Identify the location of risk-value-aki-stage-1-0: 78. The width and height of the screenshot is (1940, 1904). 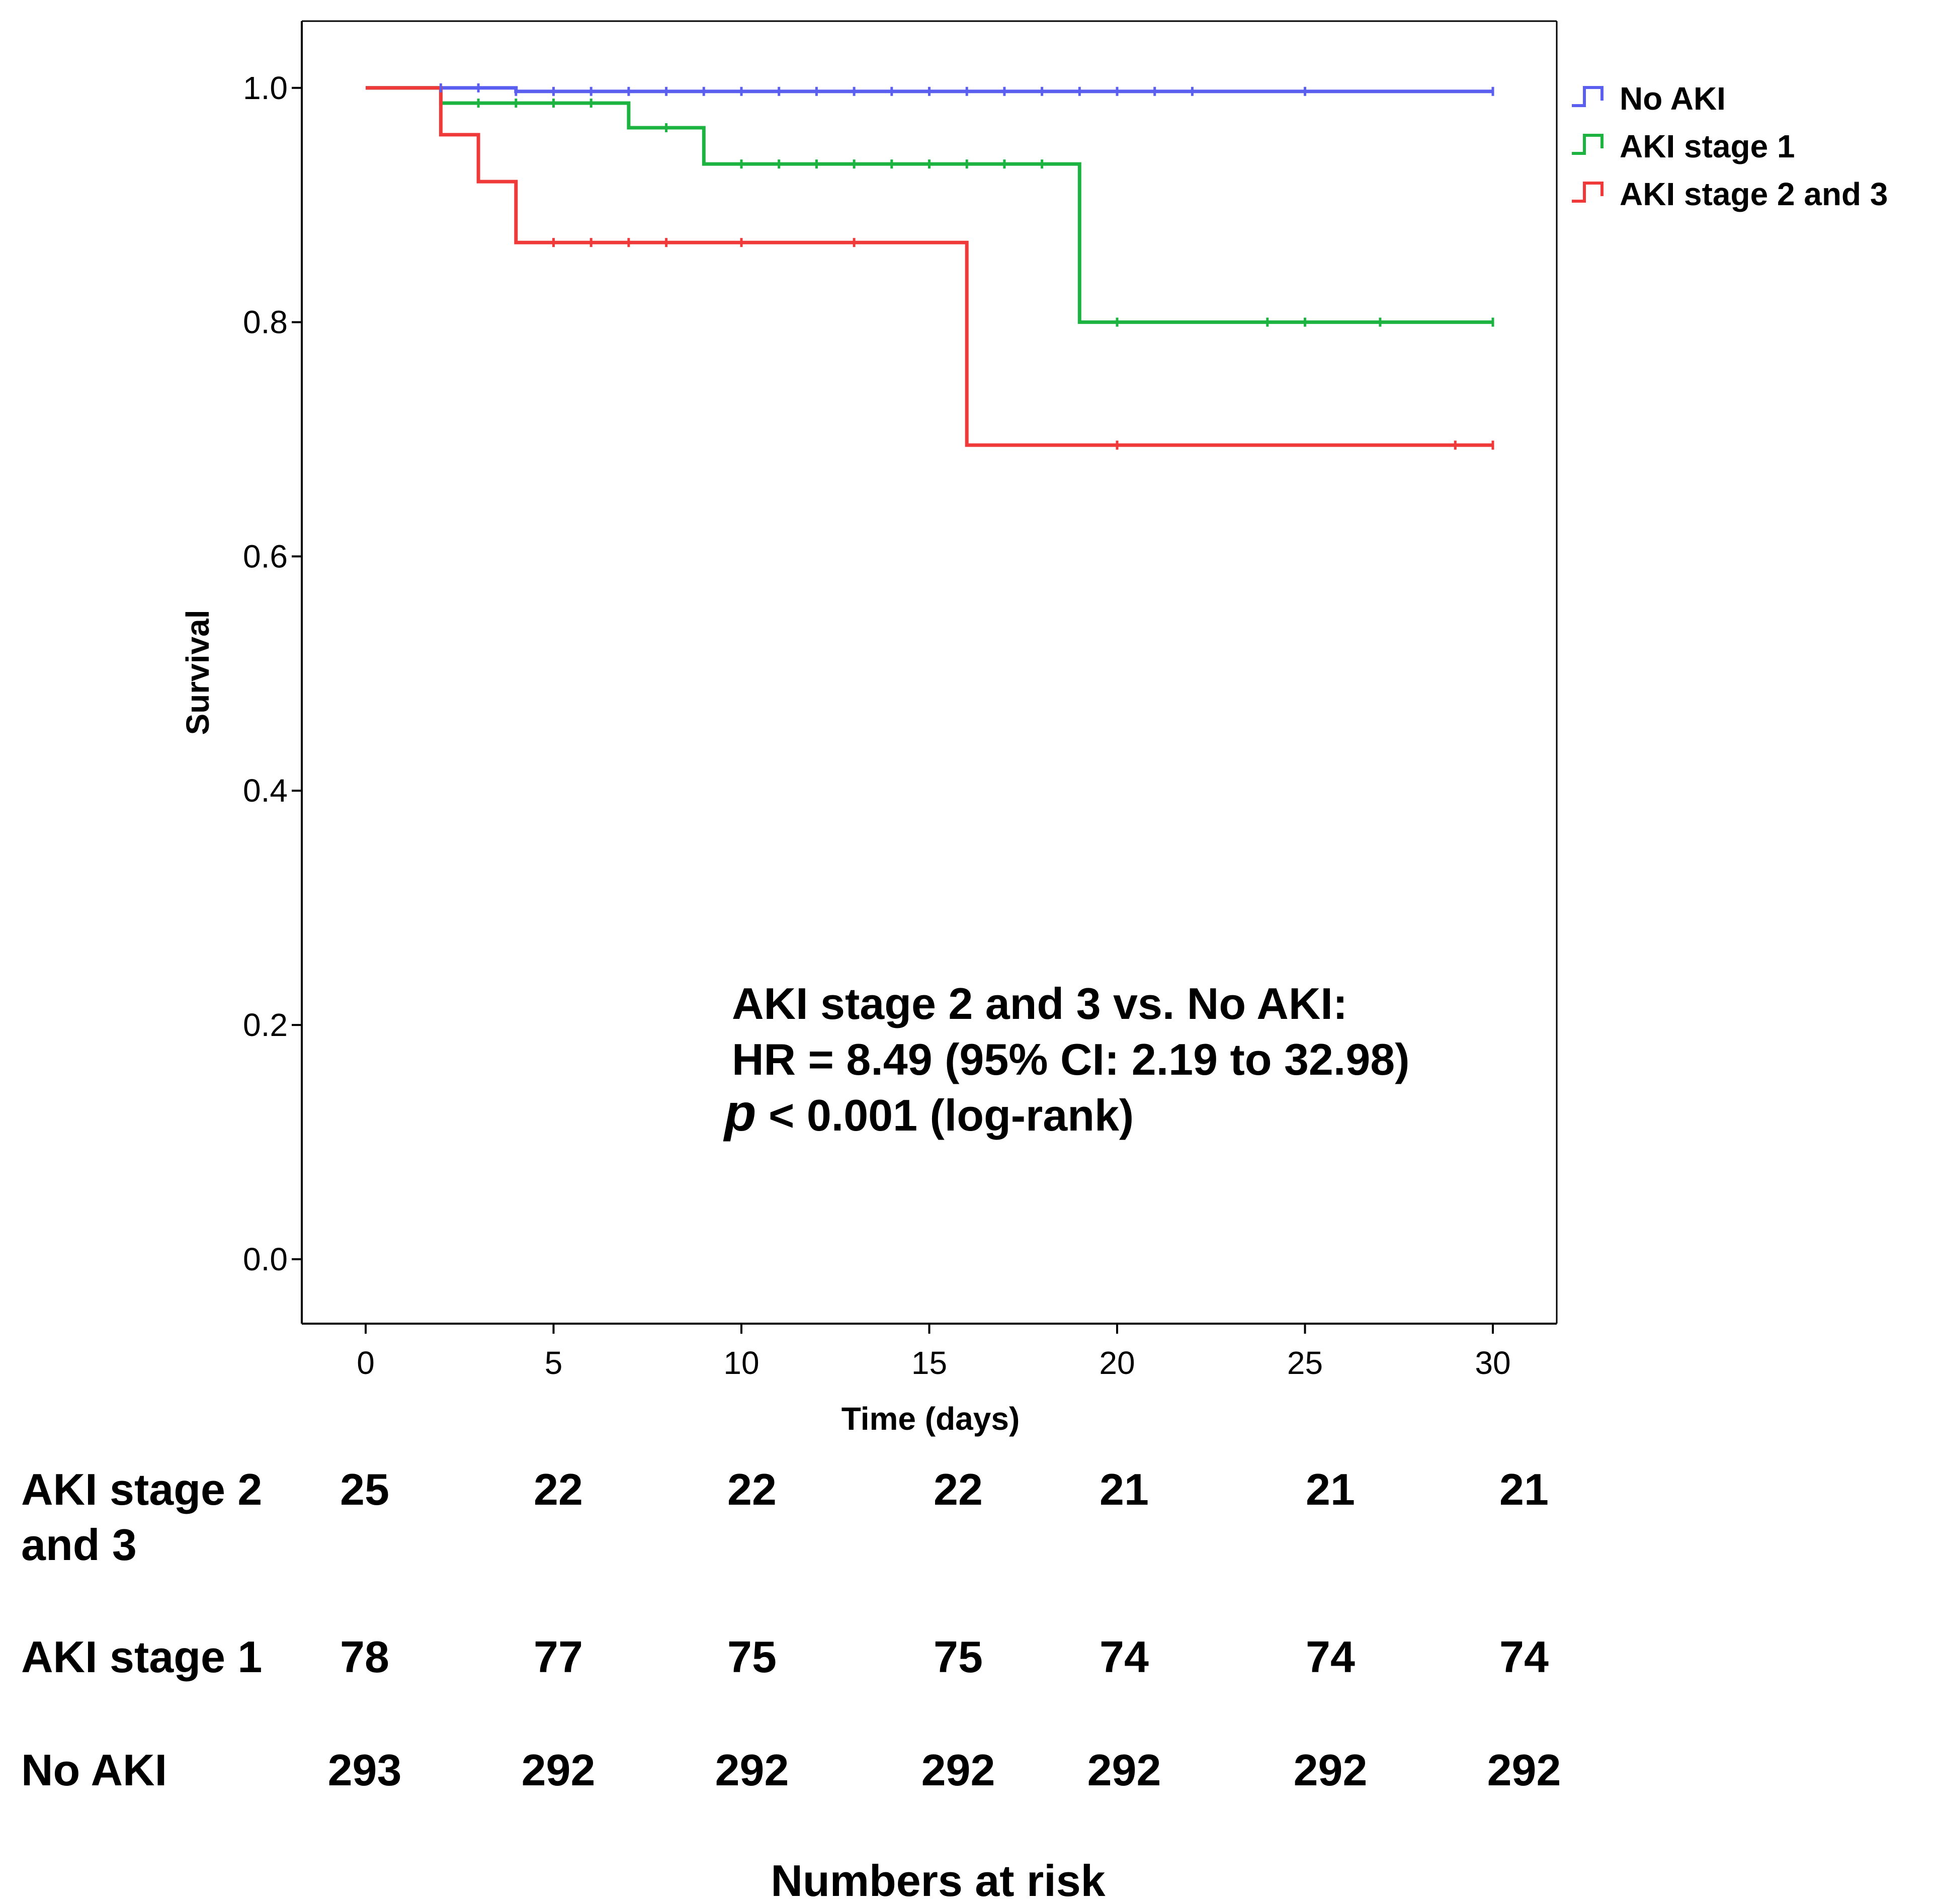
(364, 1657).